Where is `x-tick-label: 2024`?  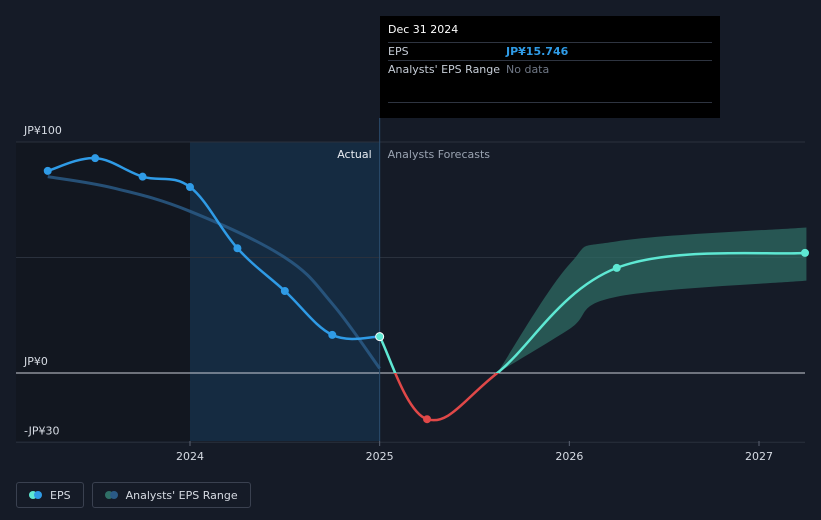 x-tick-label: 2024 is located at coordinates (190, 456).